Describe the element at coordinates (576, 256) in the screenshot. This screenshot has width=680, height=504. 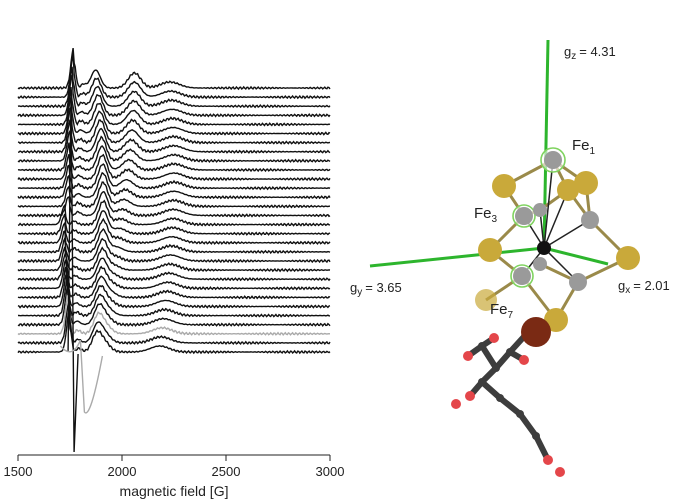
I see `gx-axis-line` at that location.